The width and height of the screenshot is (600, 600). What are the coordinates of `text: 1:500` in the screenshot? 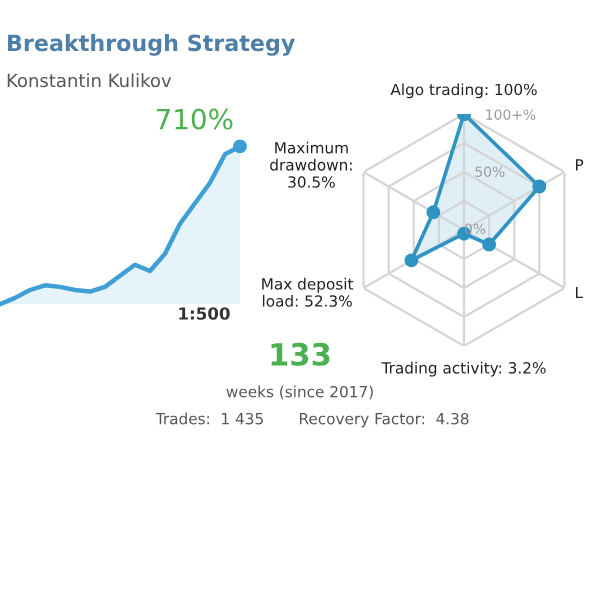 It's located at (204, 313).